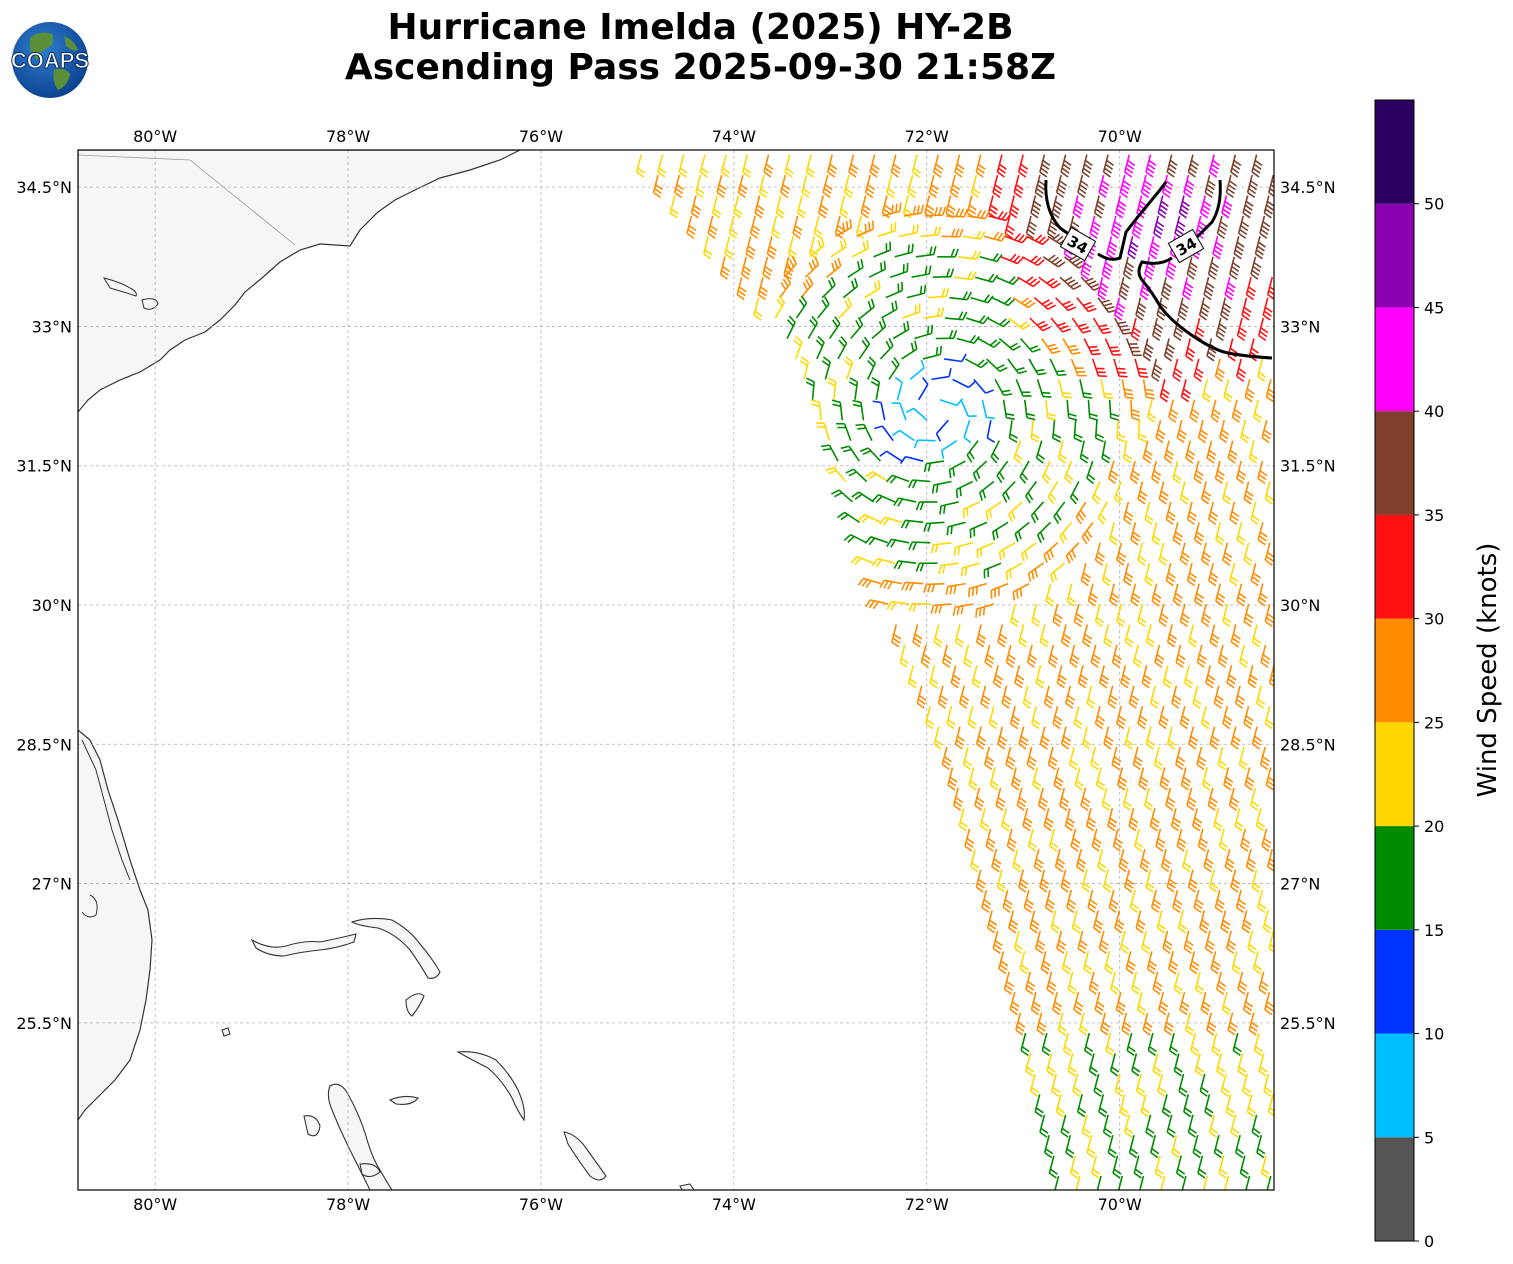  I want to click on lat-tick-left: 34.5°N, so click(44, 187).